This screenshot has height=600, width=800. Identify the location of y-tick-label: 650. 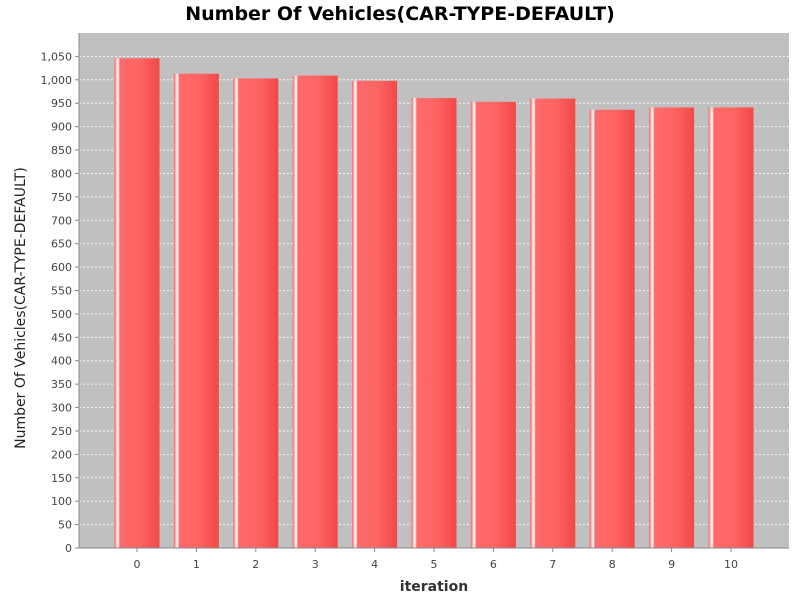
(61, 244).